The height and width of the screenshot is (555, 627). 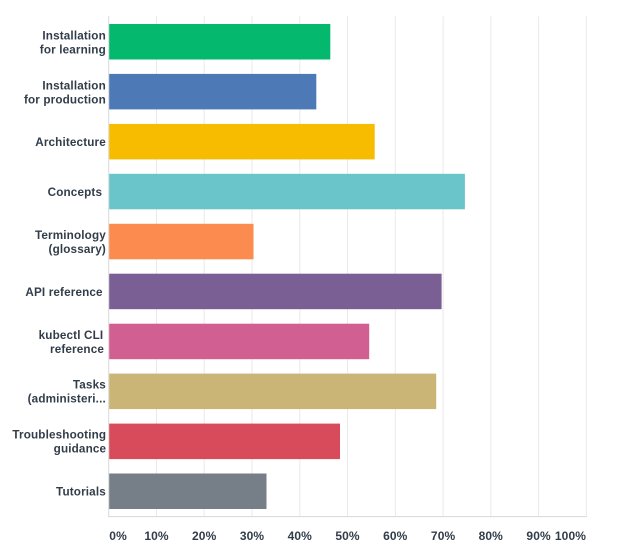 What do you see at coordinates (300, 536) in the screenshot?
I see `svg-text: 40%` at bounding box center [300, 536].